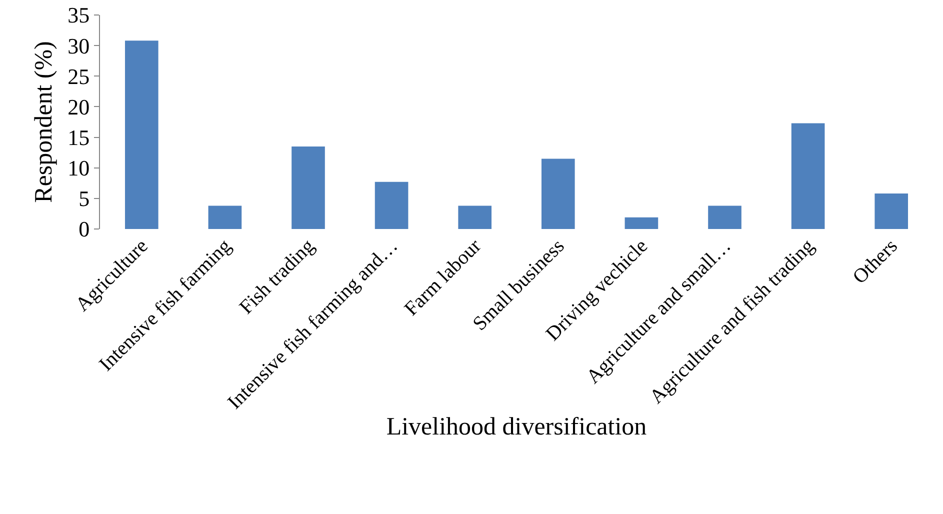  Describe the element at coordinates (84, 199) in the screenshot. I see `y-tick-label: 5` at that location.